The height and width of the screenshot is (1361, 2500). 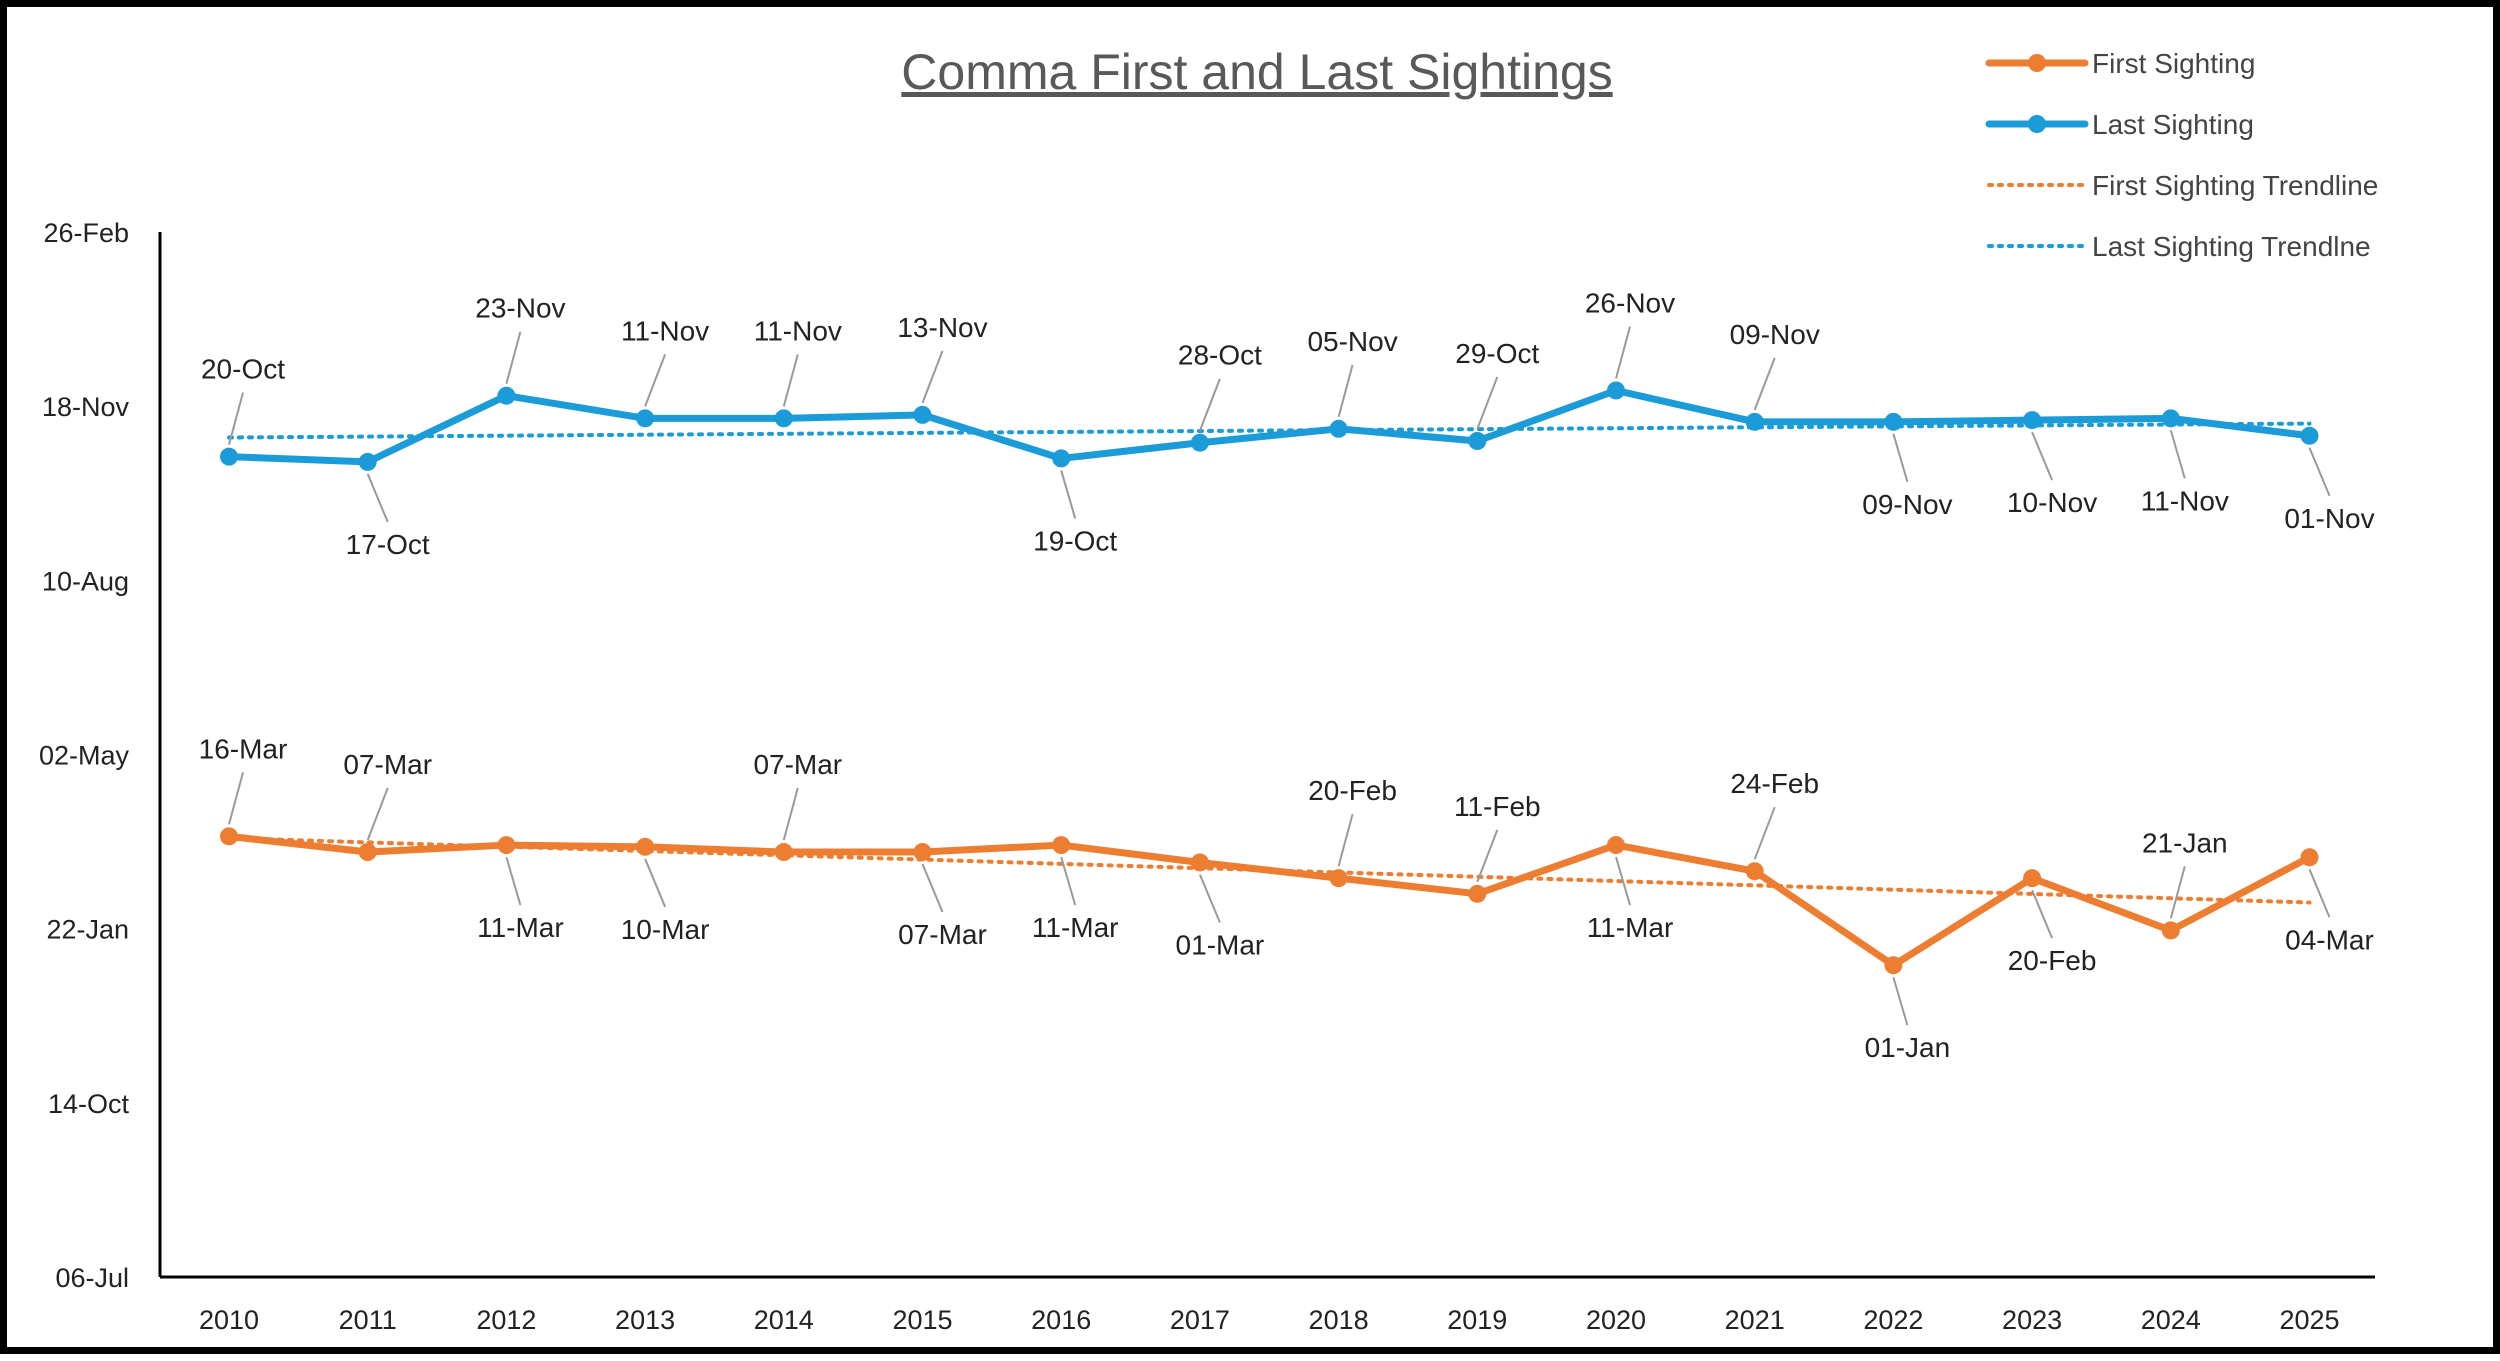 I want to click on first-sighting-label: 24-Feb, so click(x=1774, y=783).